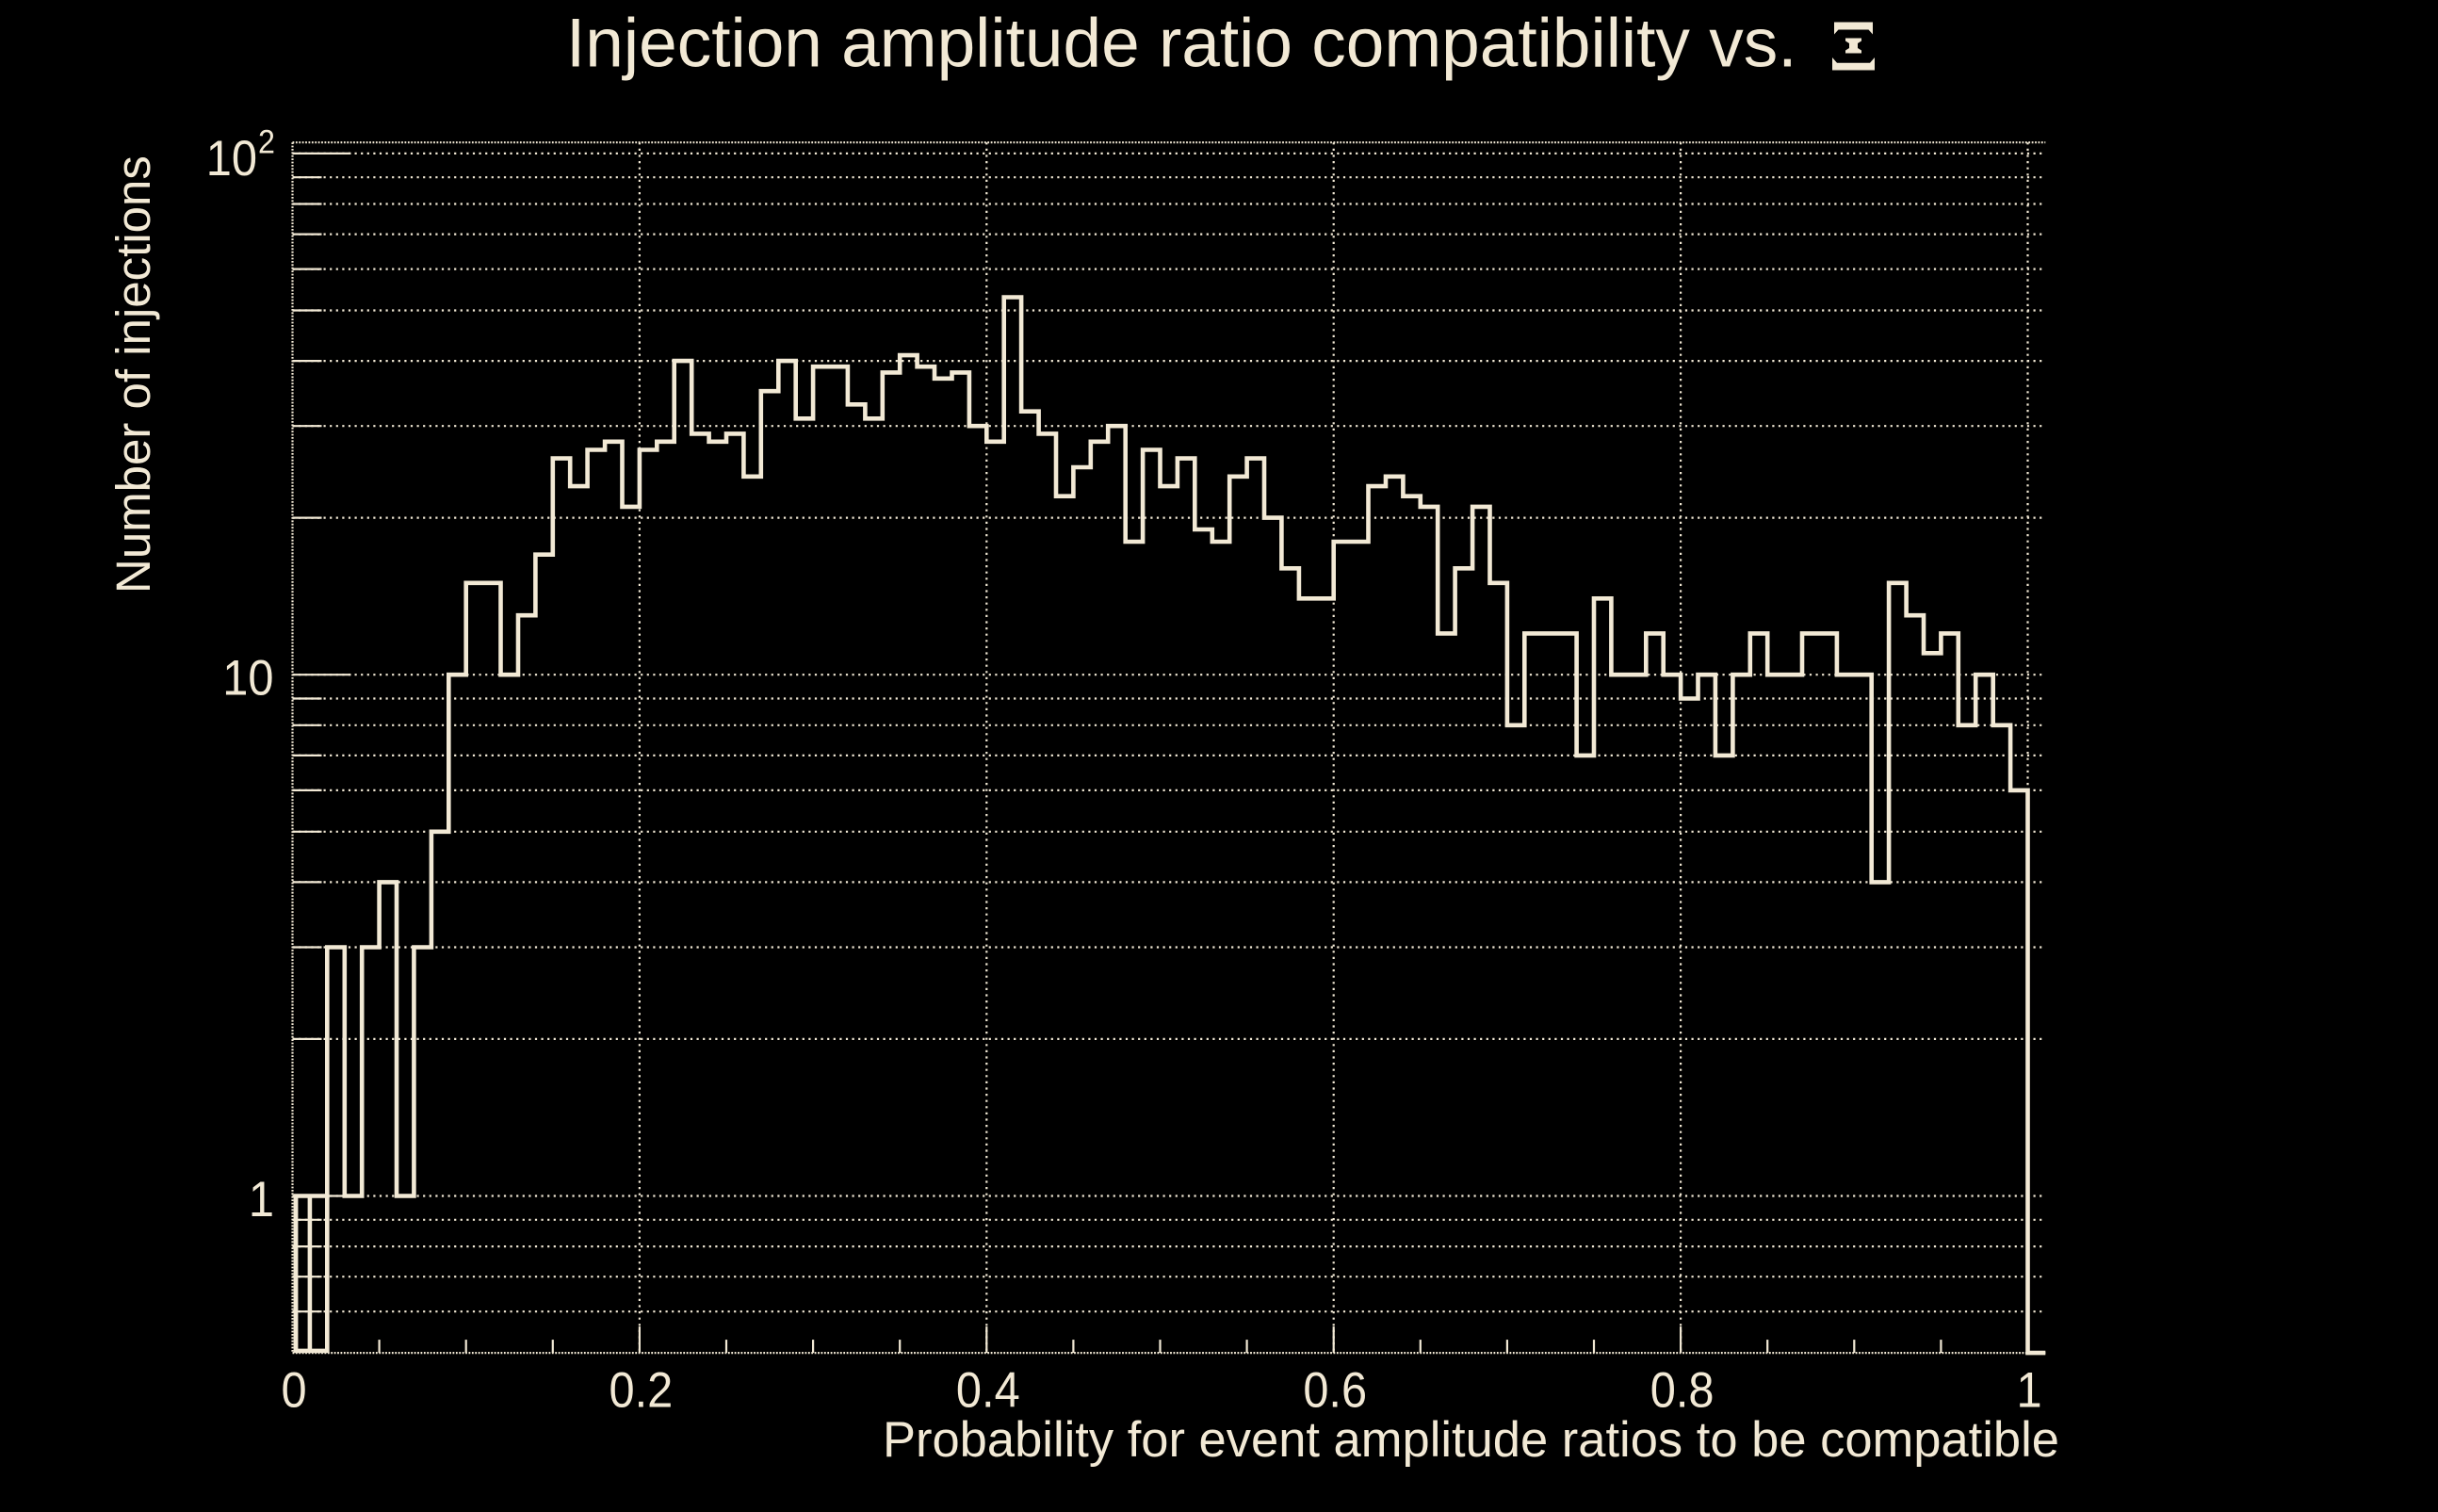 The image size is (2438, 1512). I want to click on svg-text: 0.4, so click(988, 1390).